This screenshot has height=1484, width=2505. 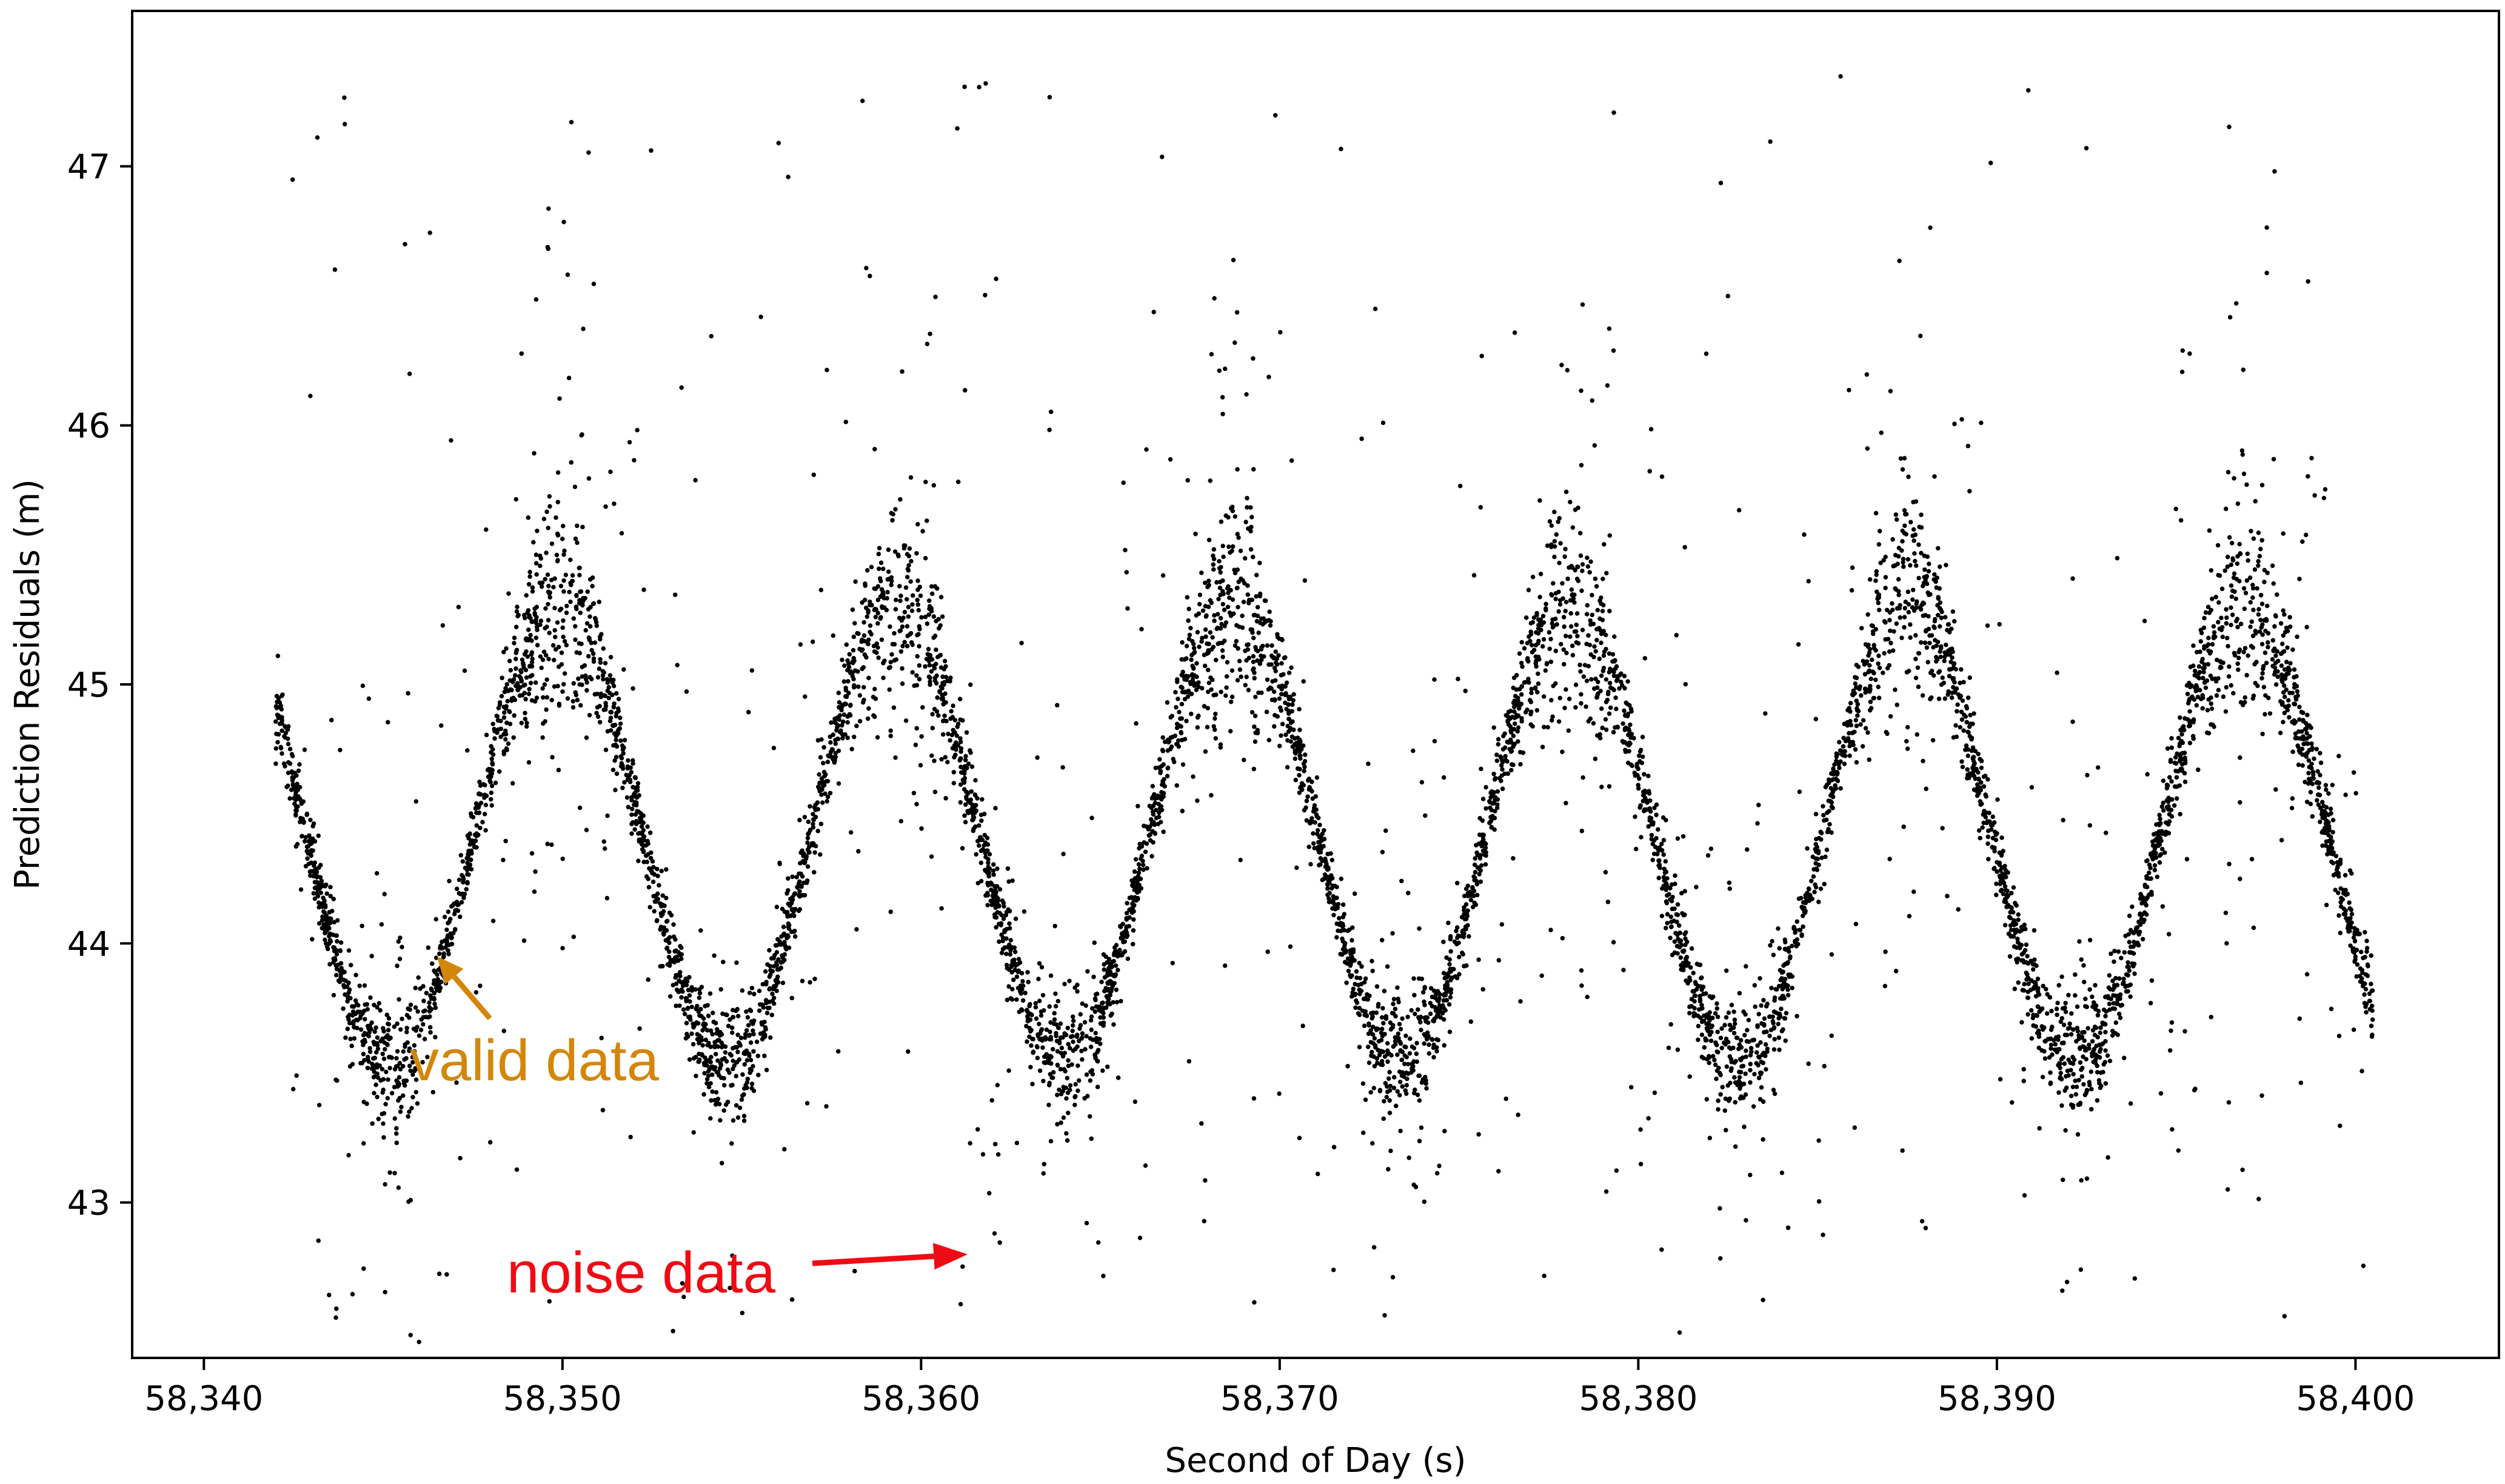 I want to click on noise-data-annotation: noise data, so click(x=737, y=1272).